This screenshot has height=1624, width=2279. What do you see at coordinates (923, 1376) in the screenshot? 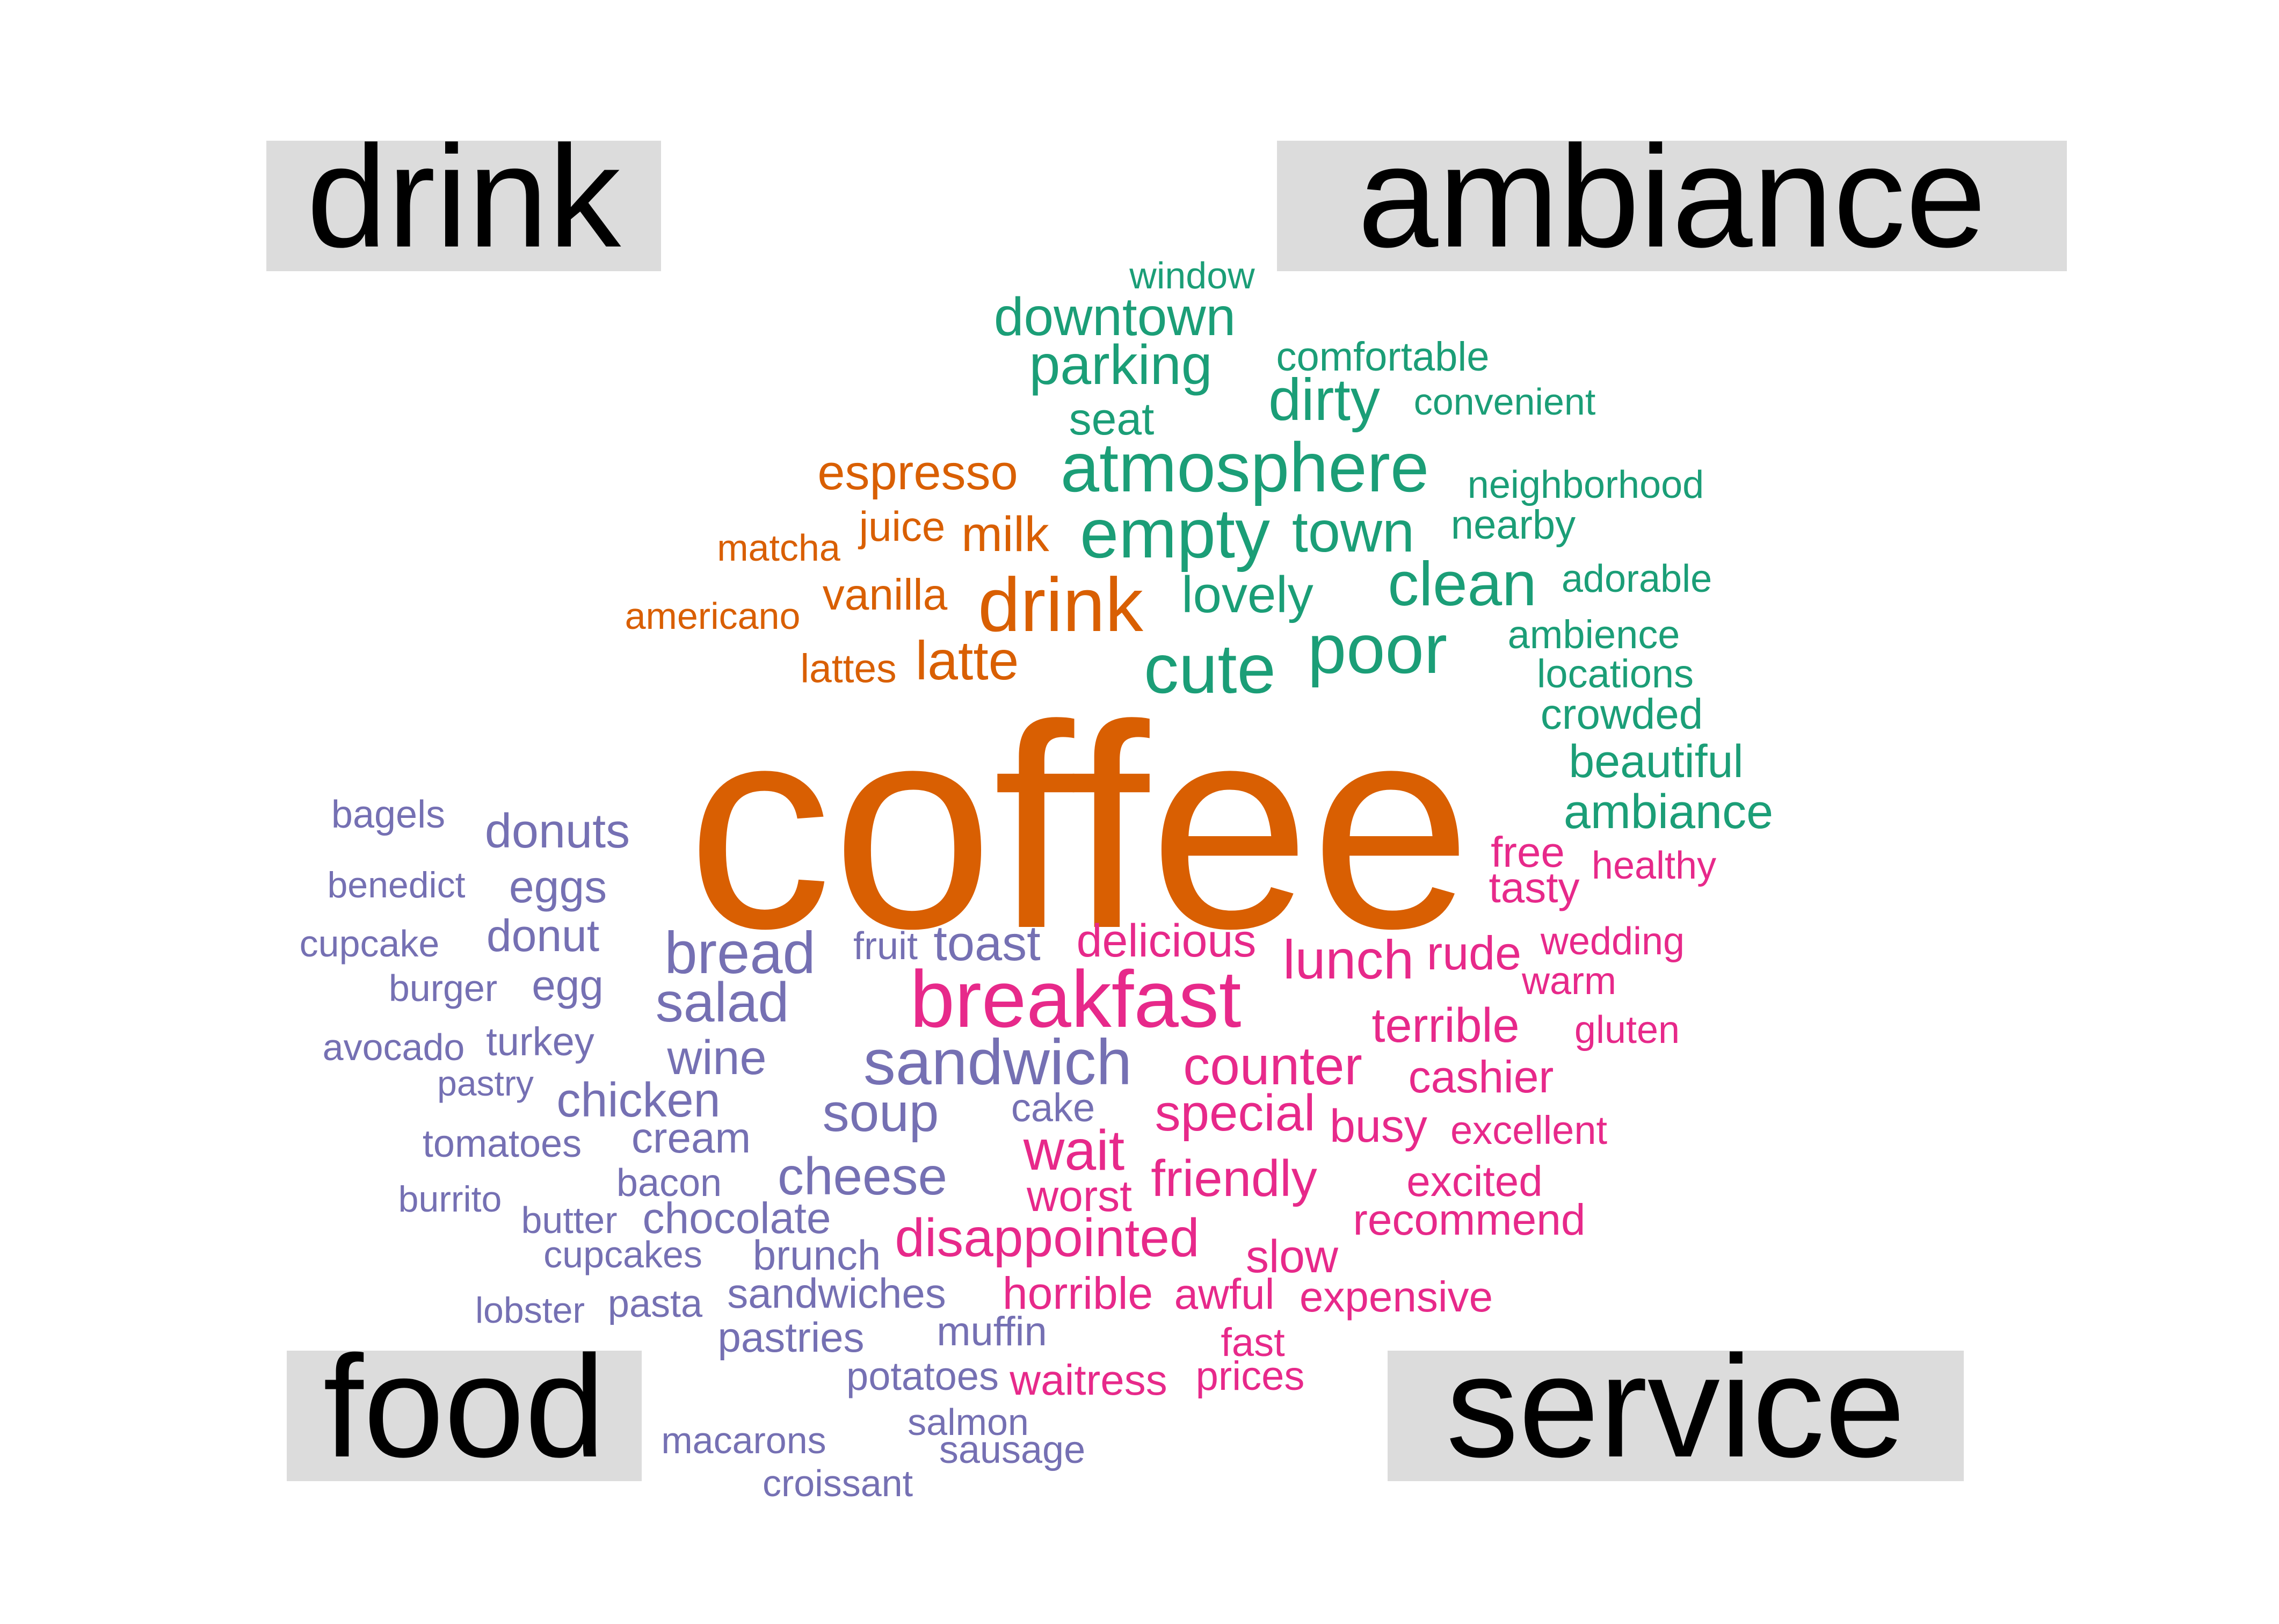
I see `word-potatoes: potatoes` at bounding box center [923, 1376].